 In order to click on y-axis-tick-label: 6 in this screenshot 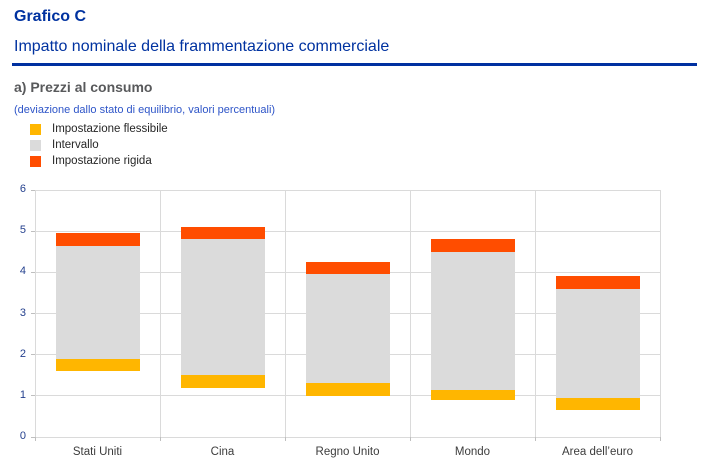, I will do `click(22, 189)`.